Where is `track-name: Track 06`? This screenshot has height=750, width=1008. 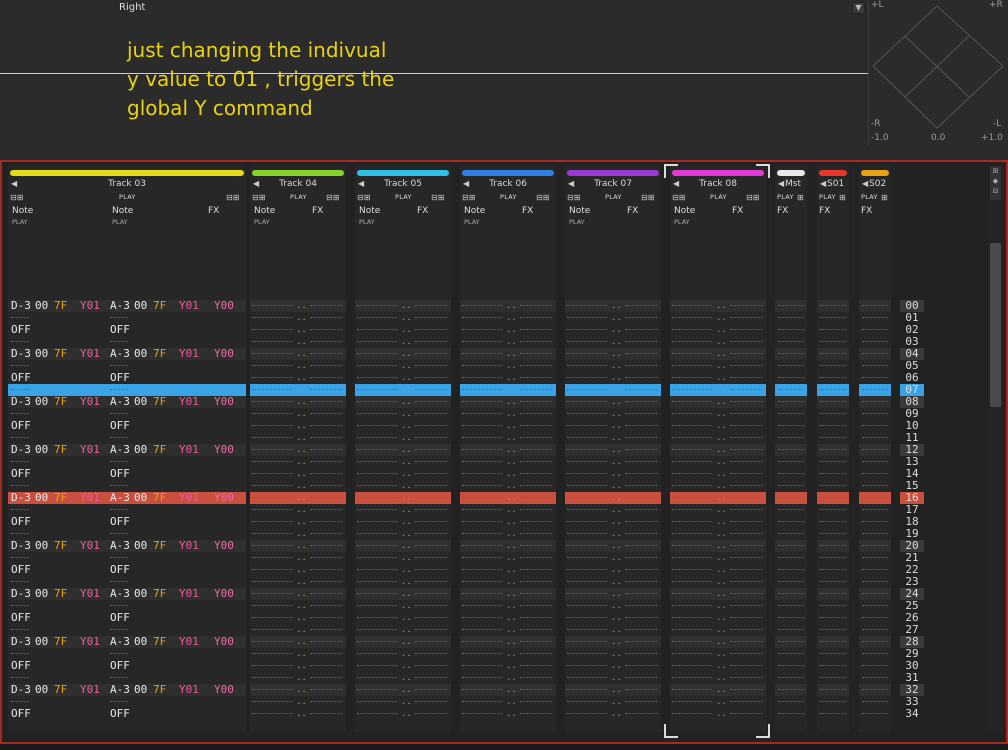 track-name: Track 06 is located at coordinates (508, 184).